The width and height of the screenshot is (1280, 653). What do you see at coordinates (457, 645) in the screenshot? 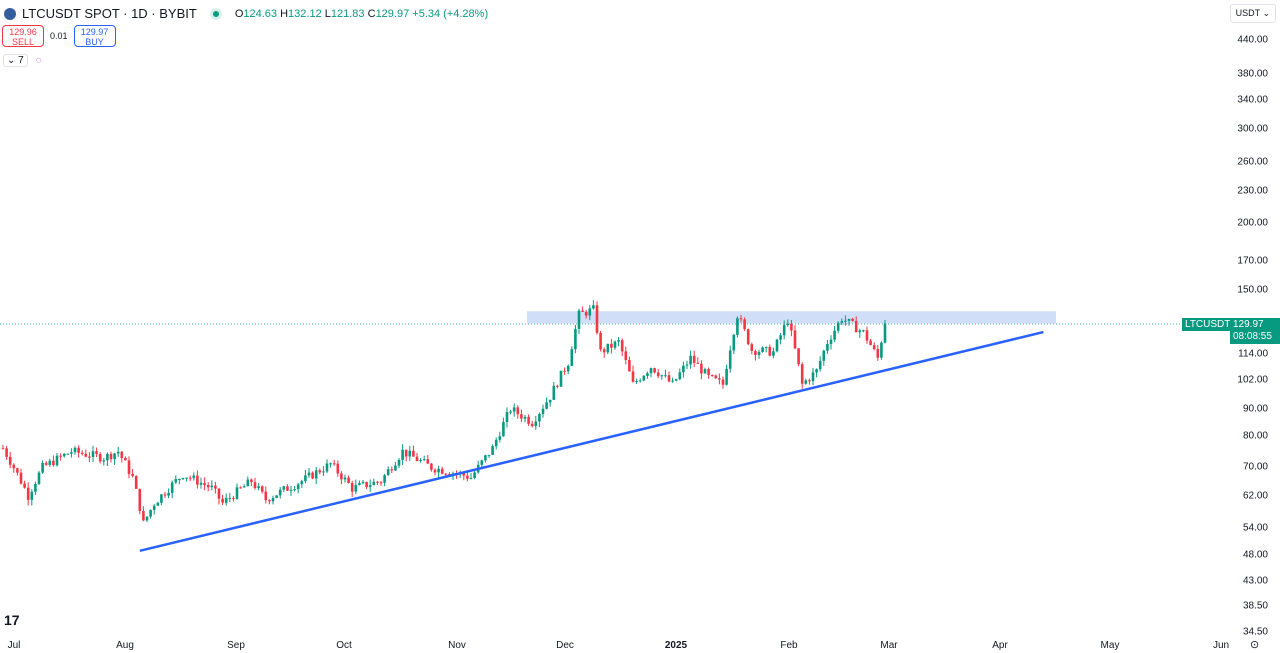
I see `time-tick: Nov` at bounding box center [457, 645].